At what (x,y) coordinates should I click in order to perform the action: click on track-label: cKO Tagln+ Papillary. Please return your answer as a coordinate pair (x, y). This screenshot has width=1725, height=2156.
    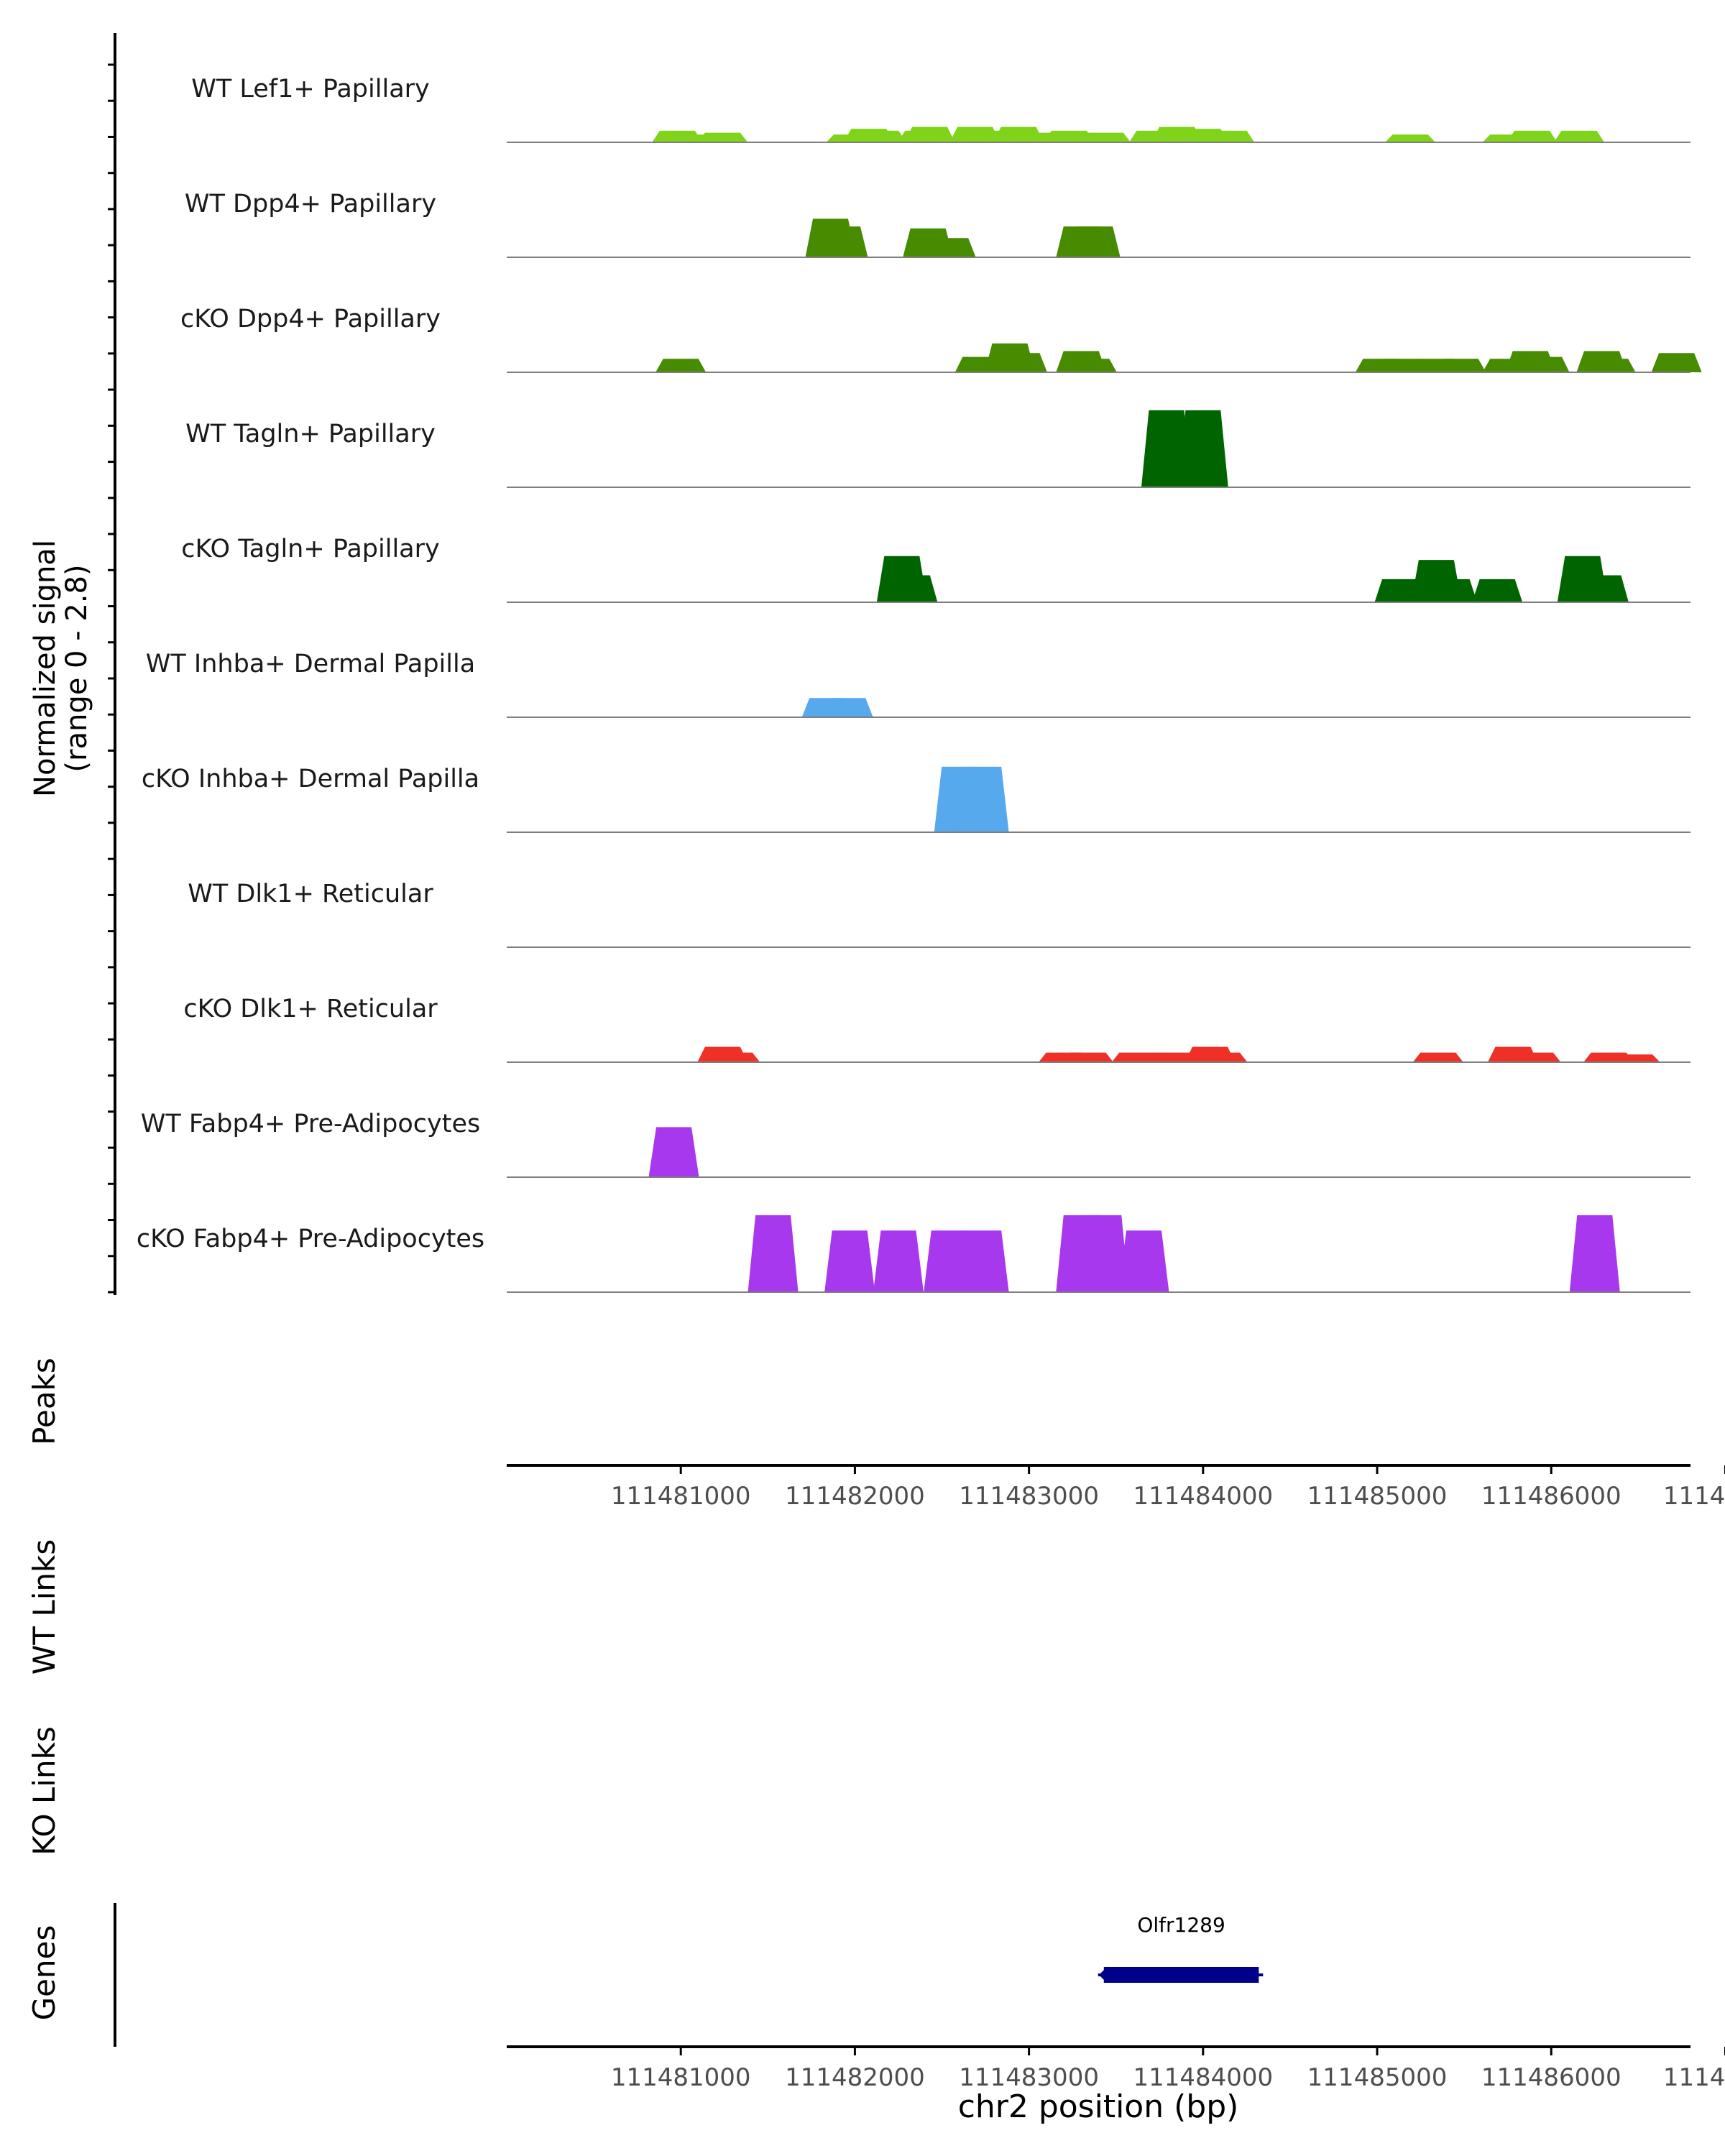
    Looking at the image, I should click on (310, 549).